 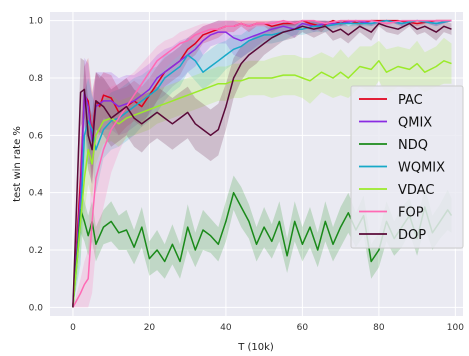 I want to click on y-tick-label: 0.0, so click(x=36, y=308).